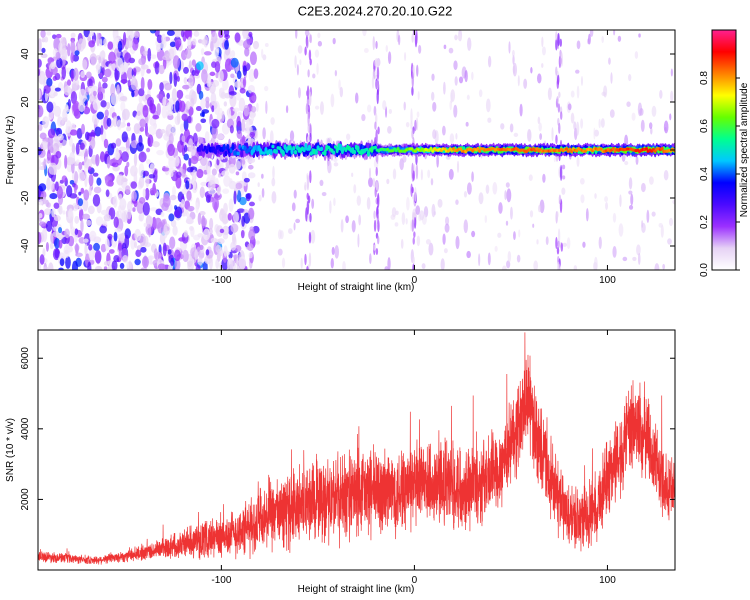 This screenshot has width=750, height=600. I want to click on snr-y-axis-label: SNR (10 * v/v), so click(10, 450).